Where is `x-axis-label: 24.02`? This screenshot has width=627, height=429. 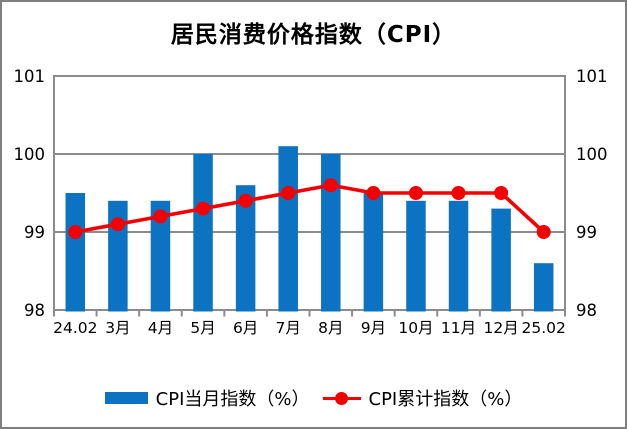
x-axis-label: 24.02 is located at coordinates (75, 328).